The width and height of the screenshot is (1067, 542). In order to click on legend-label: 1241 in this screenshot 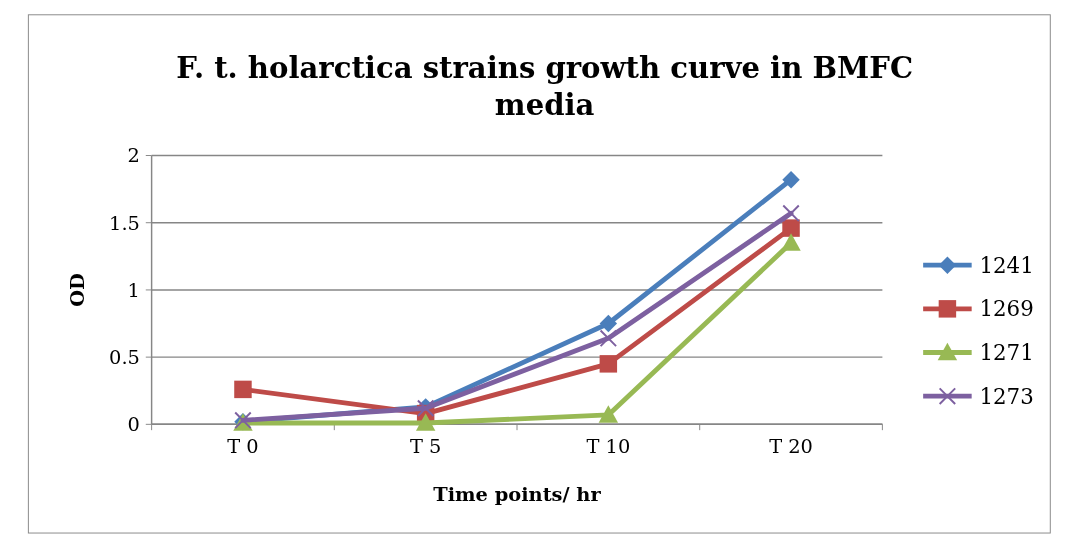, I will do `click(1006, 265)`.